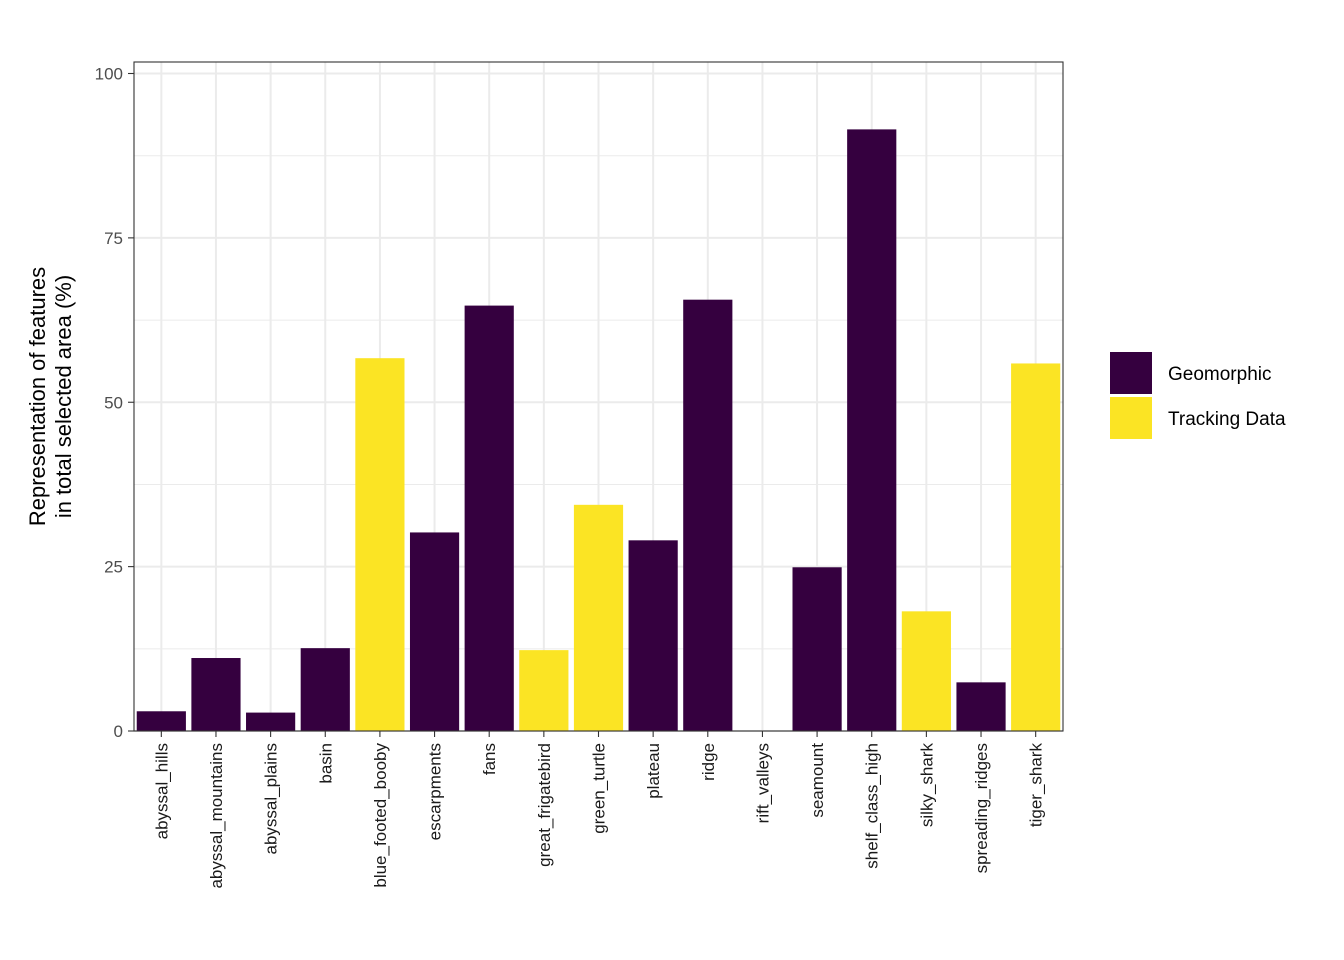  I want to click on bar-tiger-shark, so click(1036, 547).